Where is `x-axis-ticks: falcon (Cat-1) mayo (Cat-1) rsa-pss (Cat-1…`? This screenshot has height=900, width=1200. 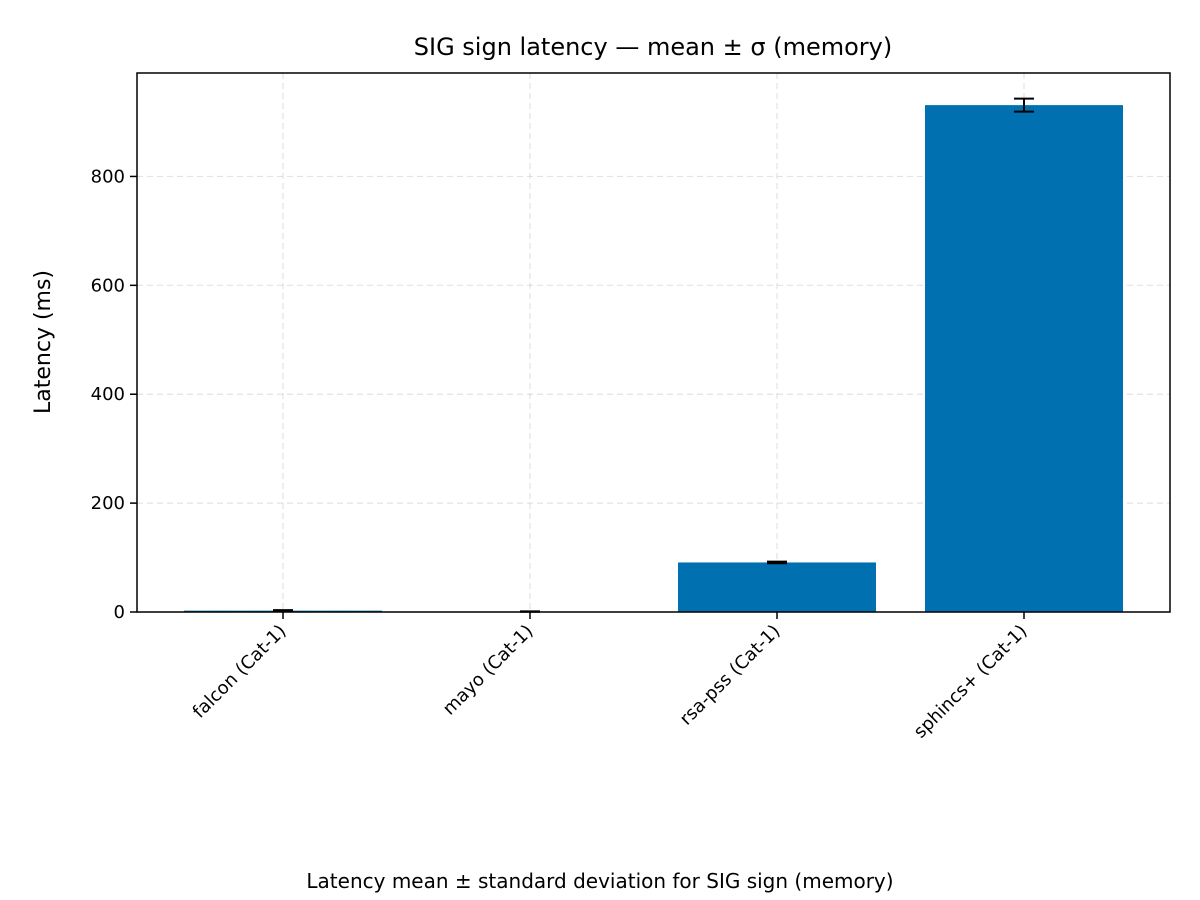
x-axis-ticks: falcon (Cat-1) mayo (Cat-1) rsa-pss (Cat-1… is located at coordinates (610, 677).